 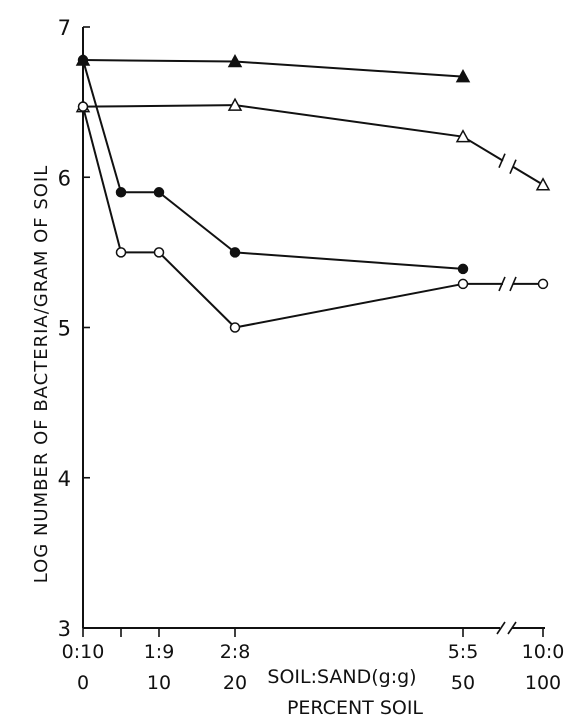 What do you see at coordinates (313, 144) in the screenshot?
I see `series-open-triangle` at bounding box center [313, 144].